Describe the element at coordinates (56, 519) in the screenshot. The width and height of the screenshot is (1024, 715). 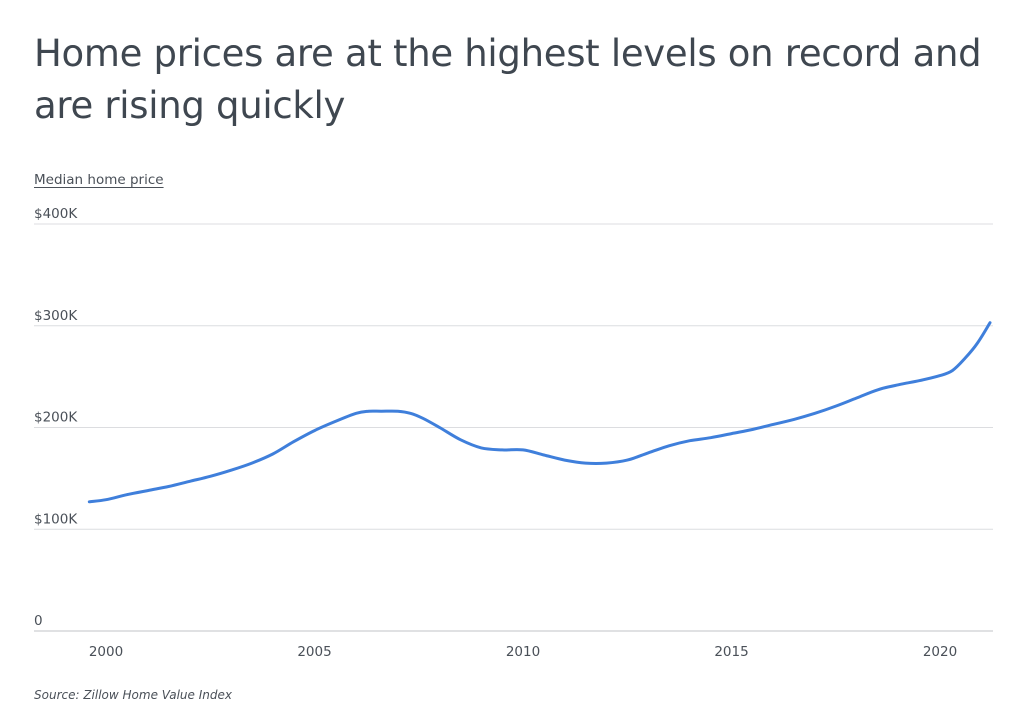
I see `y-tick-label: $100K` at that location.